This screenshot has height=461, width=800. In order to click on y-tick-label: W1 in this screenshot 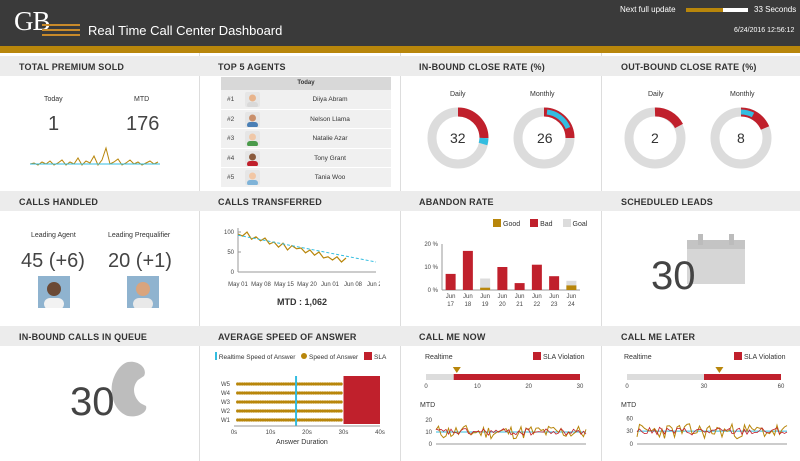, I will do `click(226, 421)`.